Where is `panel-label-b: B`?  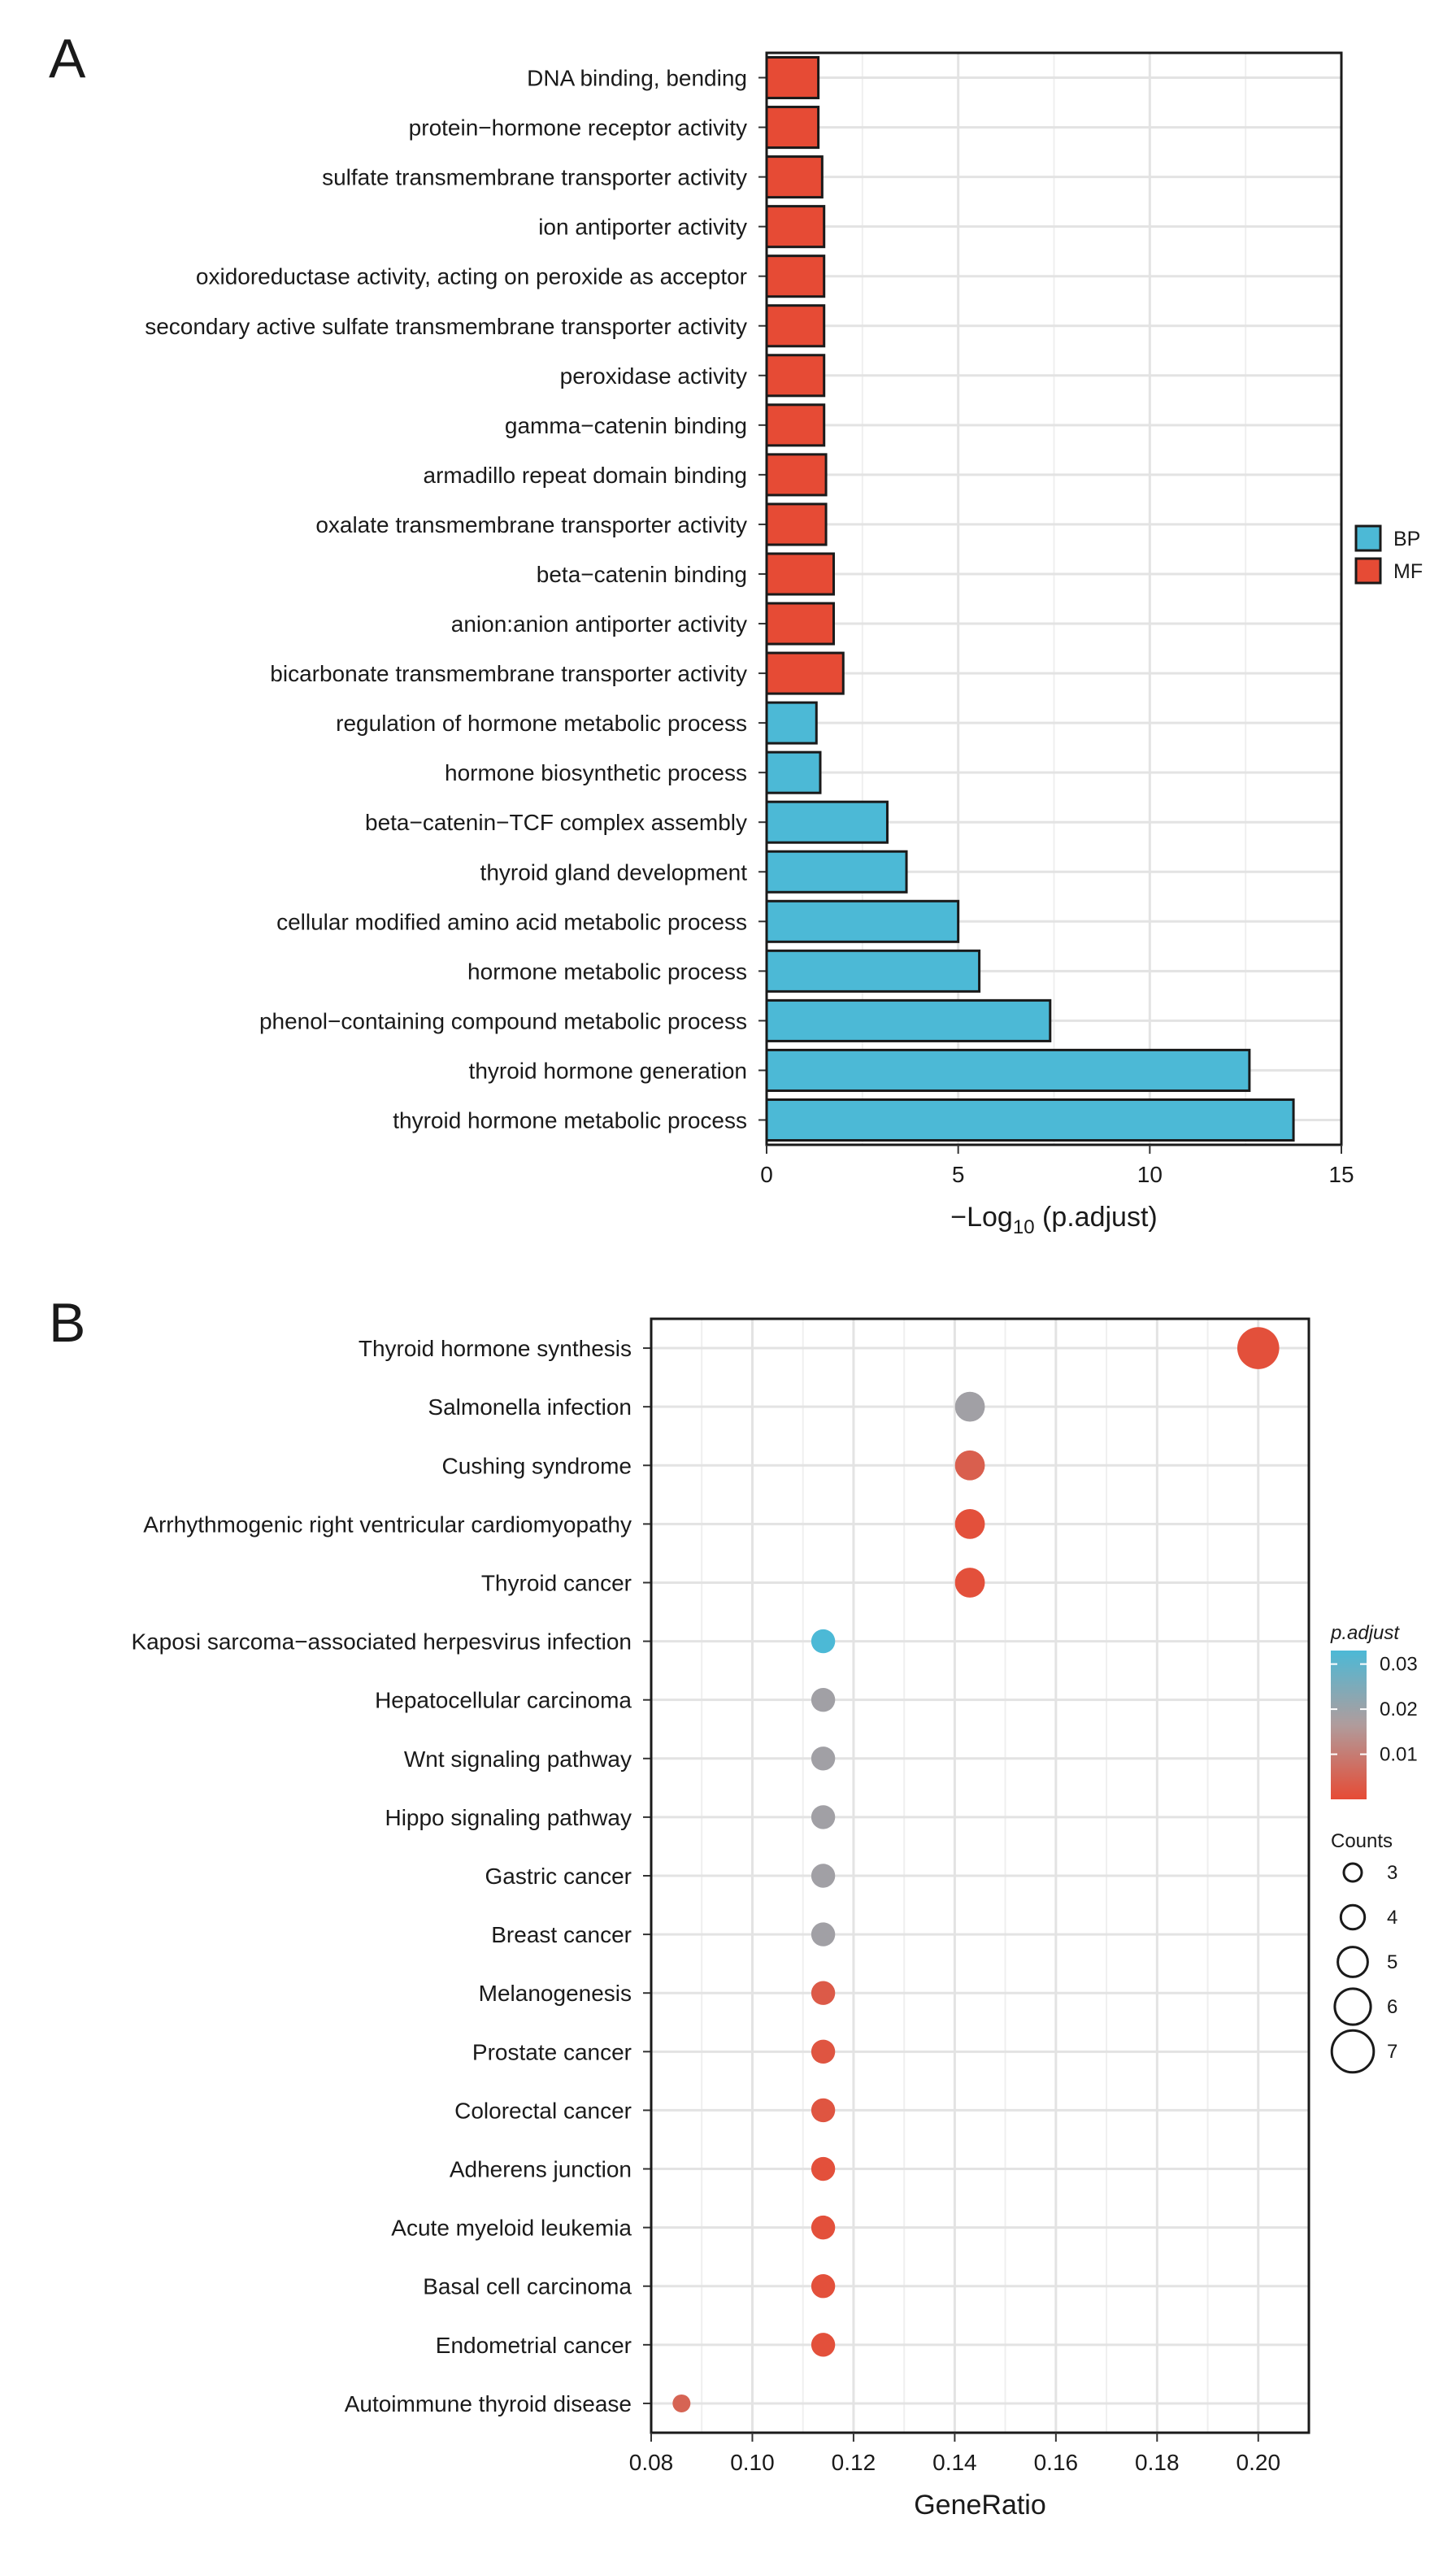 panel-label-b: B is located at coordinates (67, 1323).